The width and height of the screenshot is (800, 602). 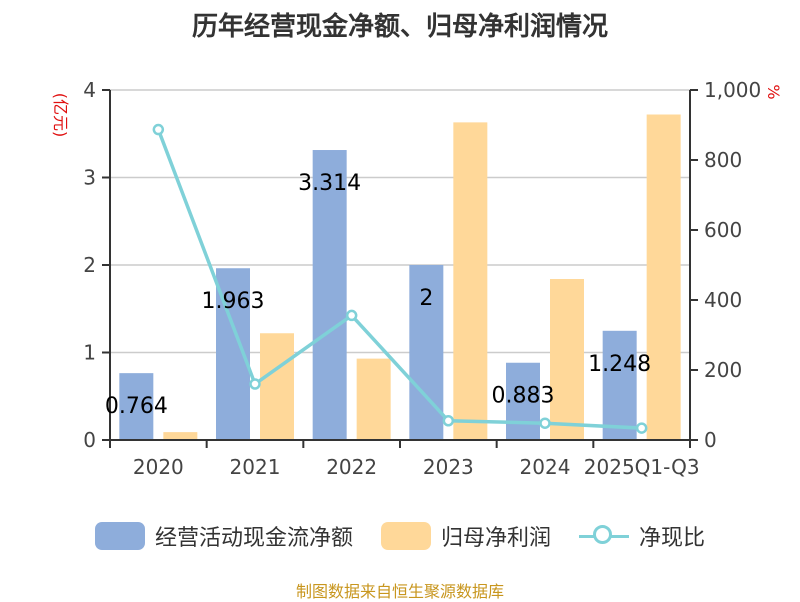 I want to click on left-tick-label: 0, so click(x=89, y=440).